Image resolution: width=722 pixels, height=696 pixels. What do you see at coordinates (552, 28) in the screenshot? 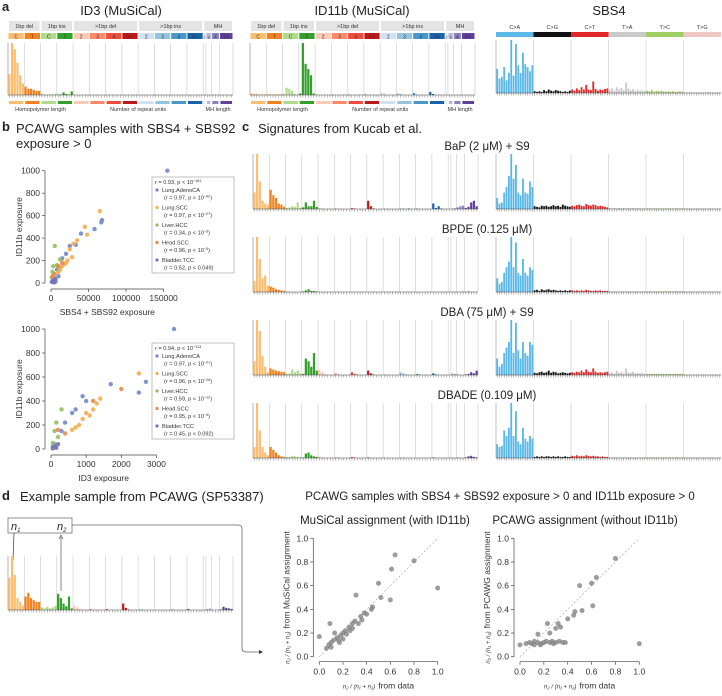
I see `sbs4-class-label: C>G` at bounding box center [552, 28].